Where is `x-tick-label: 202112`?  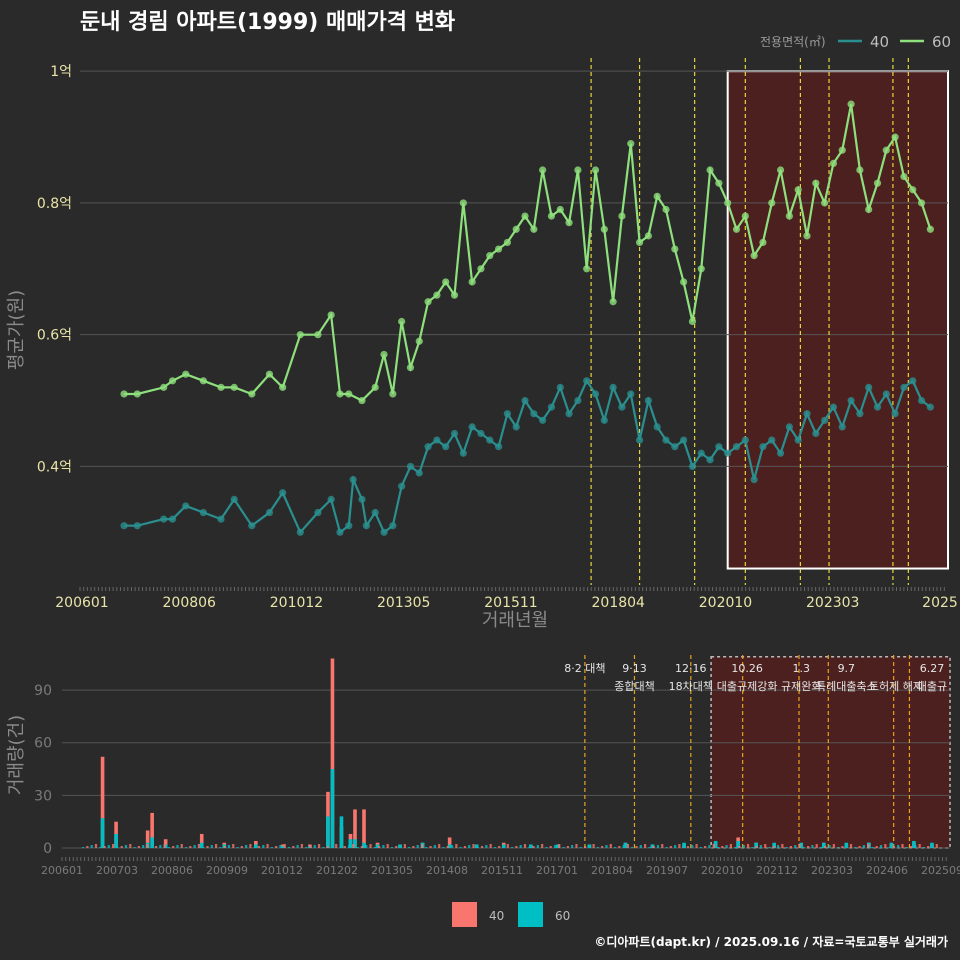 x-tick-label: 202112 is located at coordinates (777, 870).